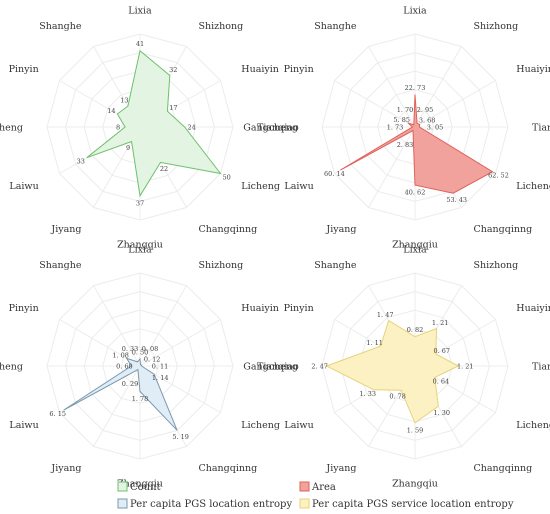 The width and height of the screenshot is (550, 514). What do you see at coordinates (456, 200) in the screenshot?
I see `value-label-changqinng: 53. 43` at bounding box center [456, 200].